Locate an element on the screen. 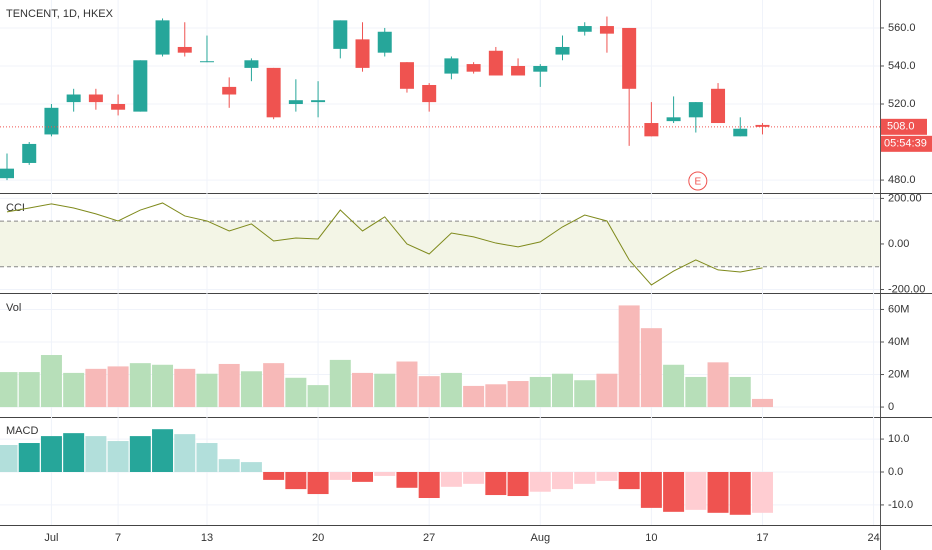 The height and width of the screenshot is (550, 932). x-tick-label: 27 is located at coordinates (429, 538).